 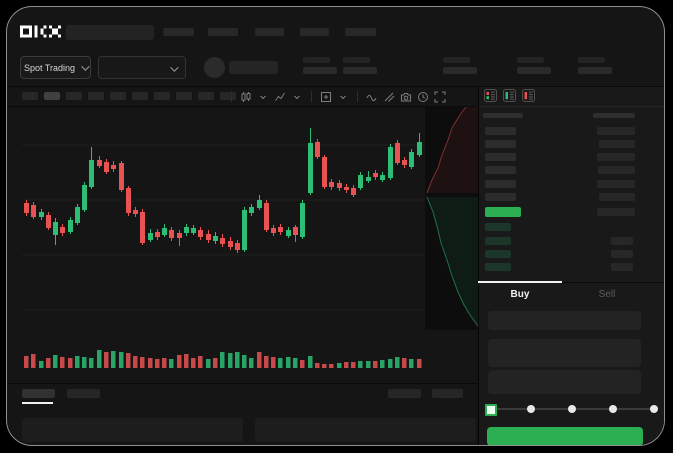 What do you see at coordinates (490, 95) in the screenshot?
I see `book-split-icon` at bounding box center [490, 95].